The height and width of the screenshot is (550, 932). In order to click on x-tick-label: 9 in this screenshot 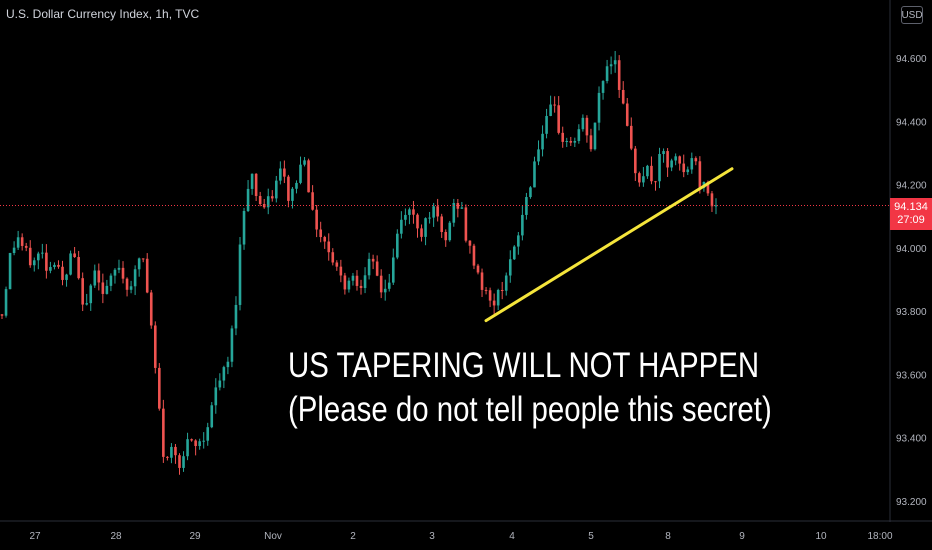, I will do `click(742, 536)`.